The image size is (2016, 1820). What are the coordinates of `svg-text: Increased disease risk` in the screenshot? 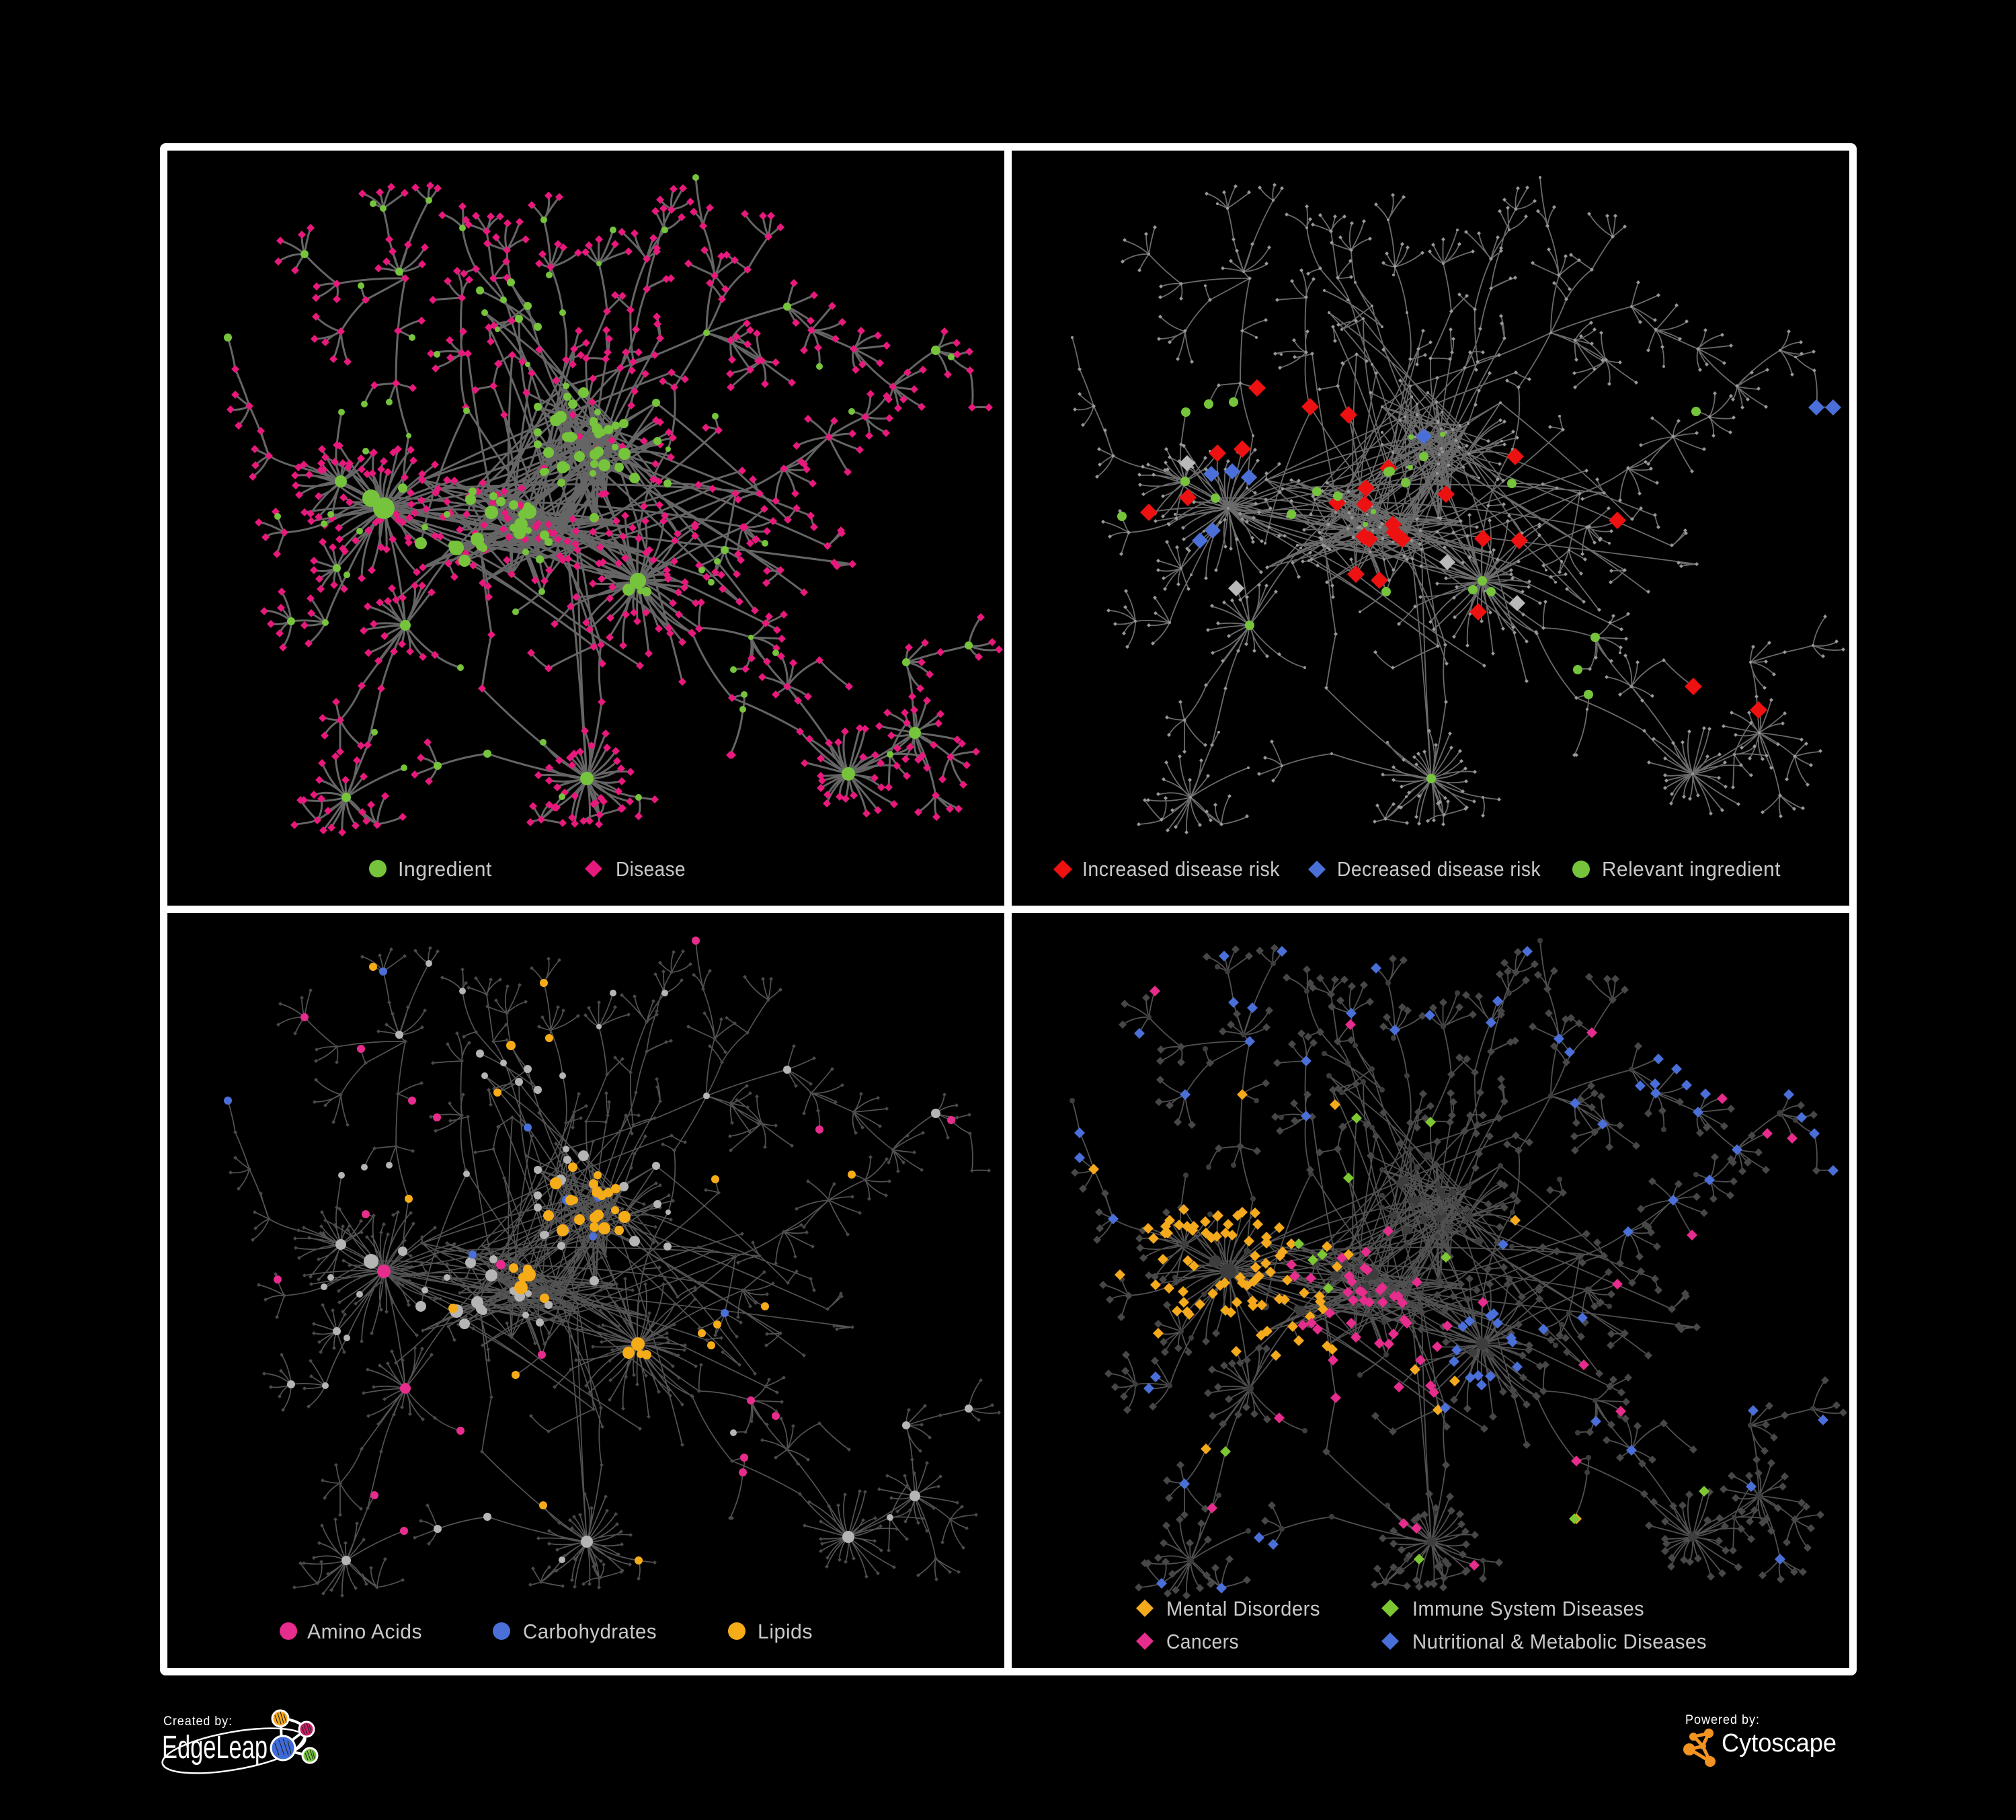 It's located at (1181, 869).